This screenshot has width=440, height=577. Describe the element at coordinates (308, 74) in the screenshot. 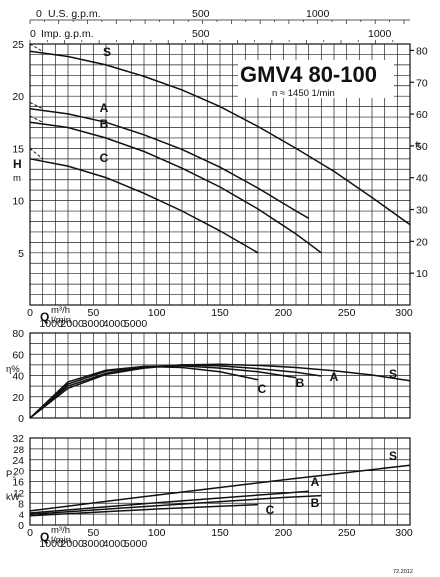

I see `pump-model-title: GMV4 80-100` at that location.